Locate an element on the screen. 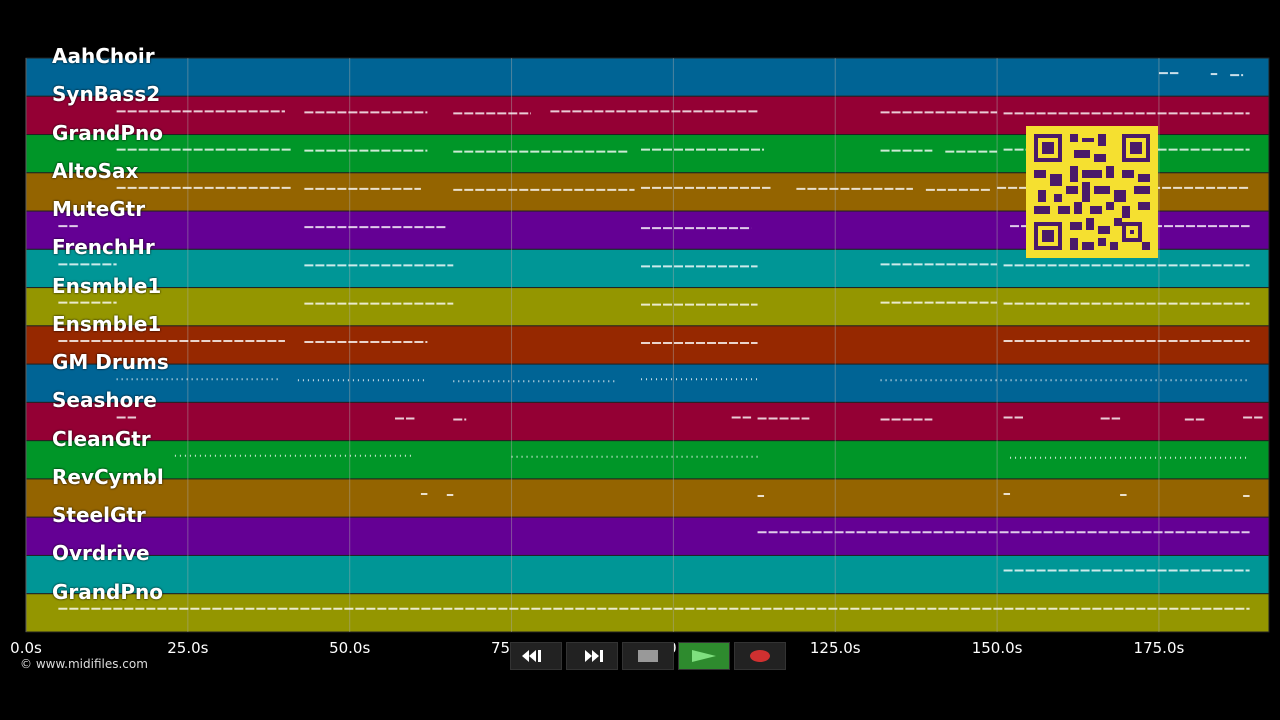  track-label: AltoSax is located at coordinates (95, 170).